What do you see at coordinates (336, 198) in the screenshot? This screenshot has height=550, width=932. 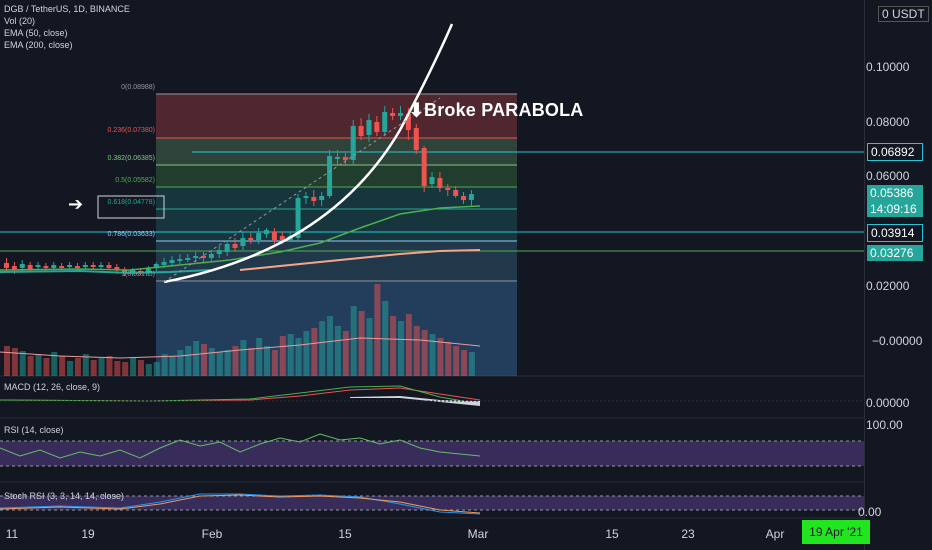 I see `fib-zone` at bounding box center [336, 198].